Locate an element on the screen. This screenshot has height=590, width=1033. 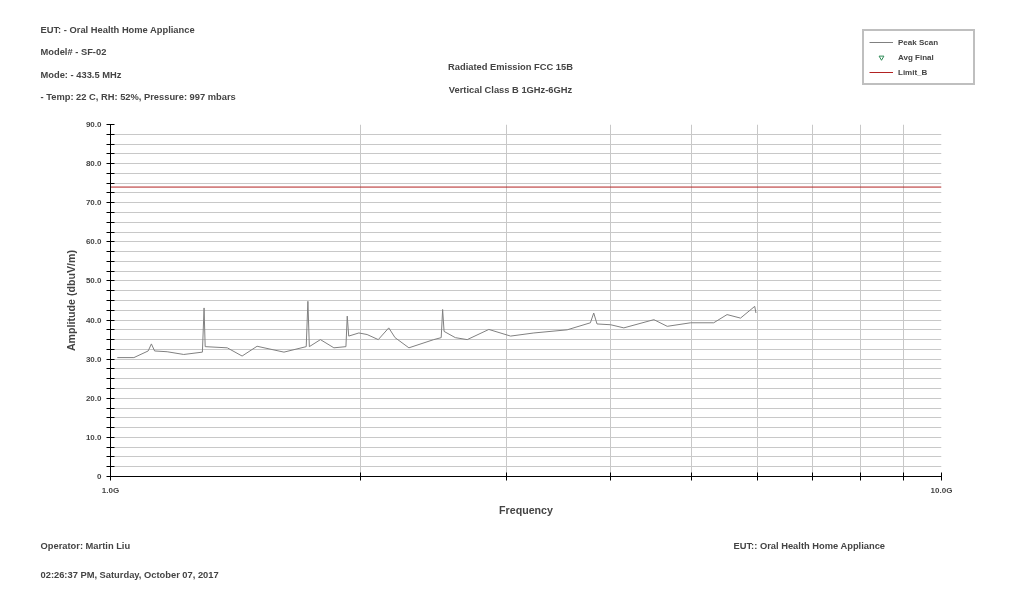
legend-label: Peak Scan is located at coordinates (919, 42).